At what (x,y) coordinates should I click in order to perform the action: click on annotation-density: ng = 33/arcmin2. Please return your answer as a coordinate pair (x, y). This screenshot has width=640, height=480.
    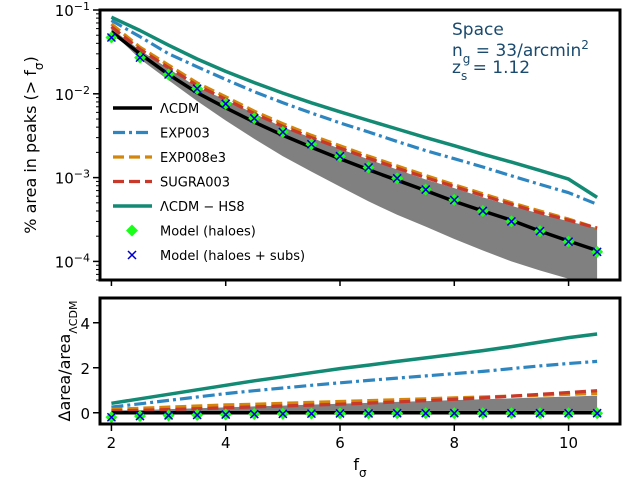
    Looking at the image, I should click on (520, 52).